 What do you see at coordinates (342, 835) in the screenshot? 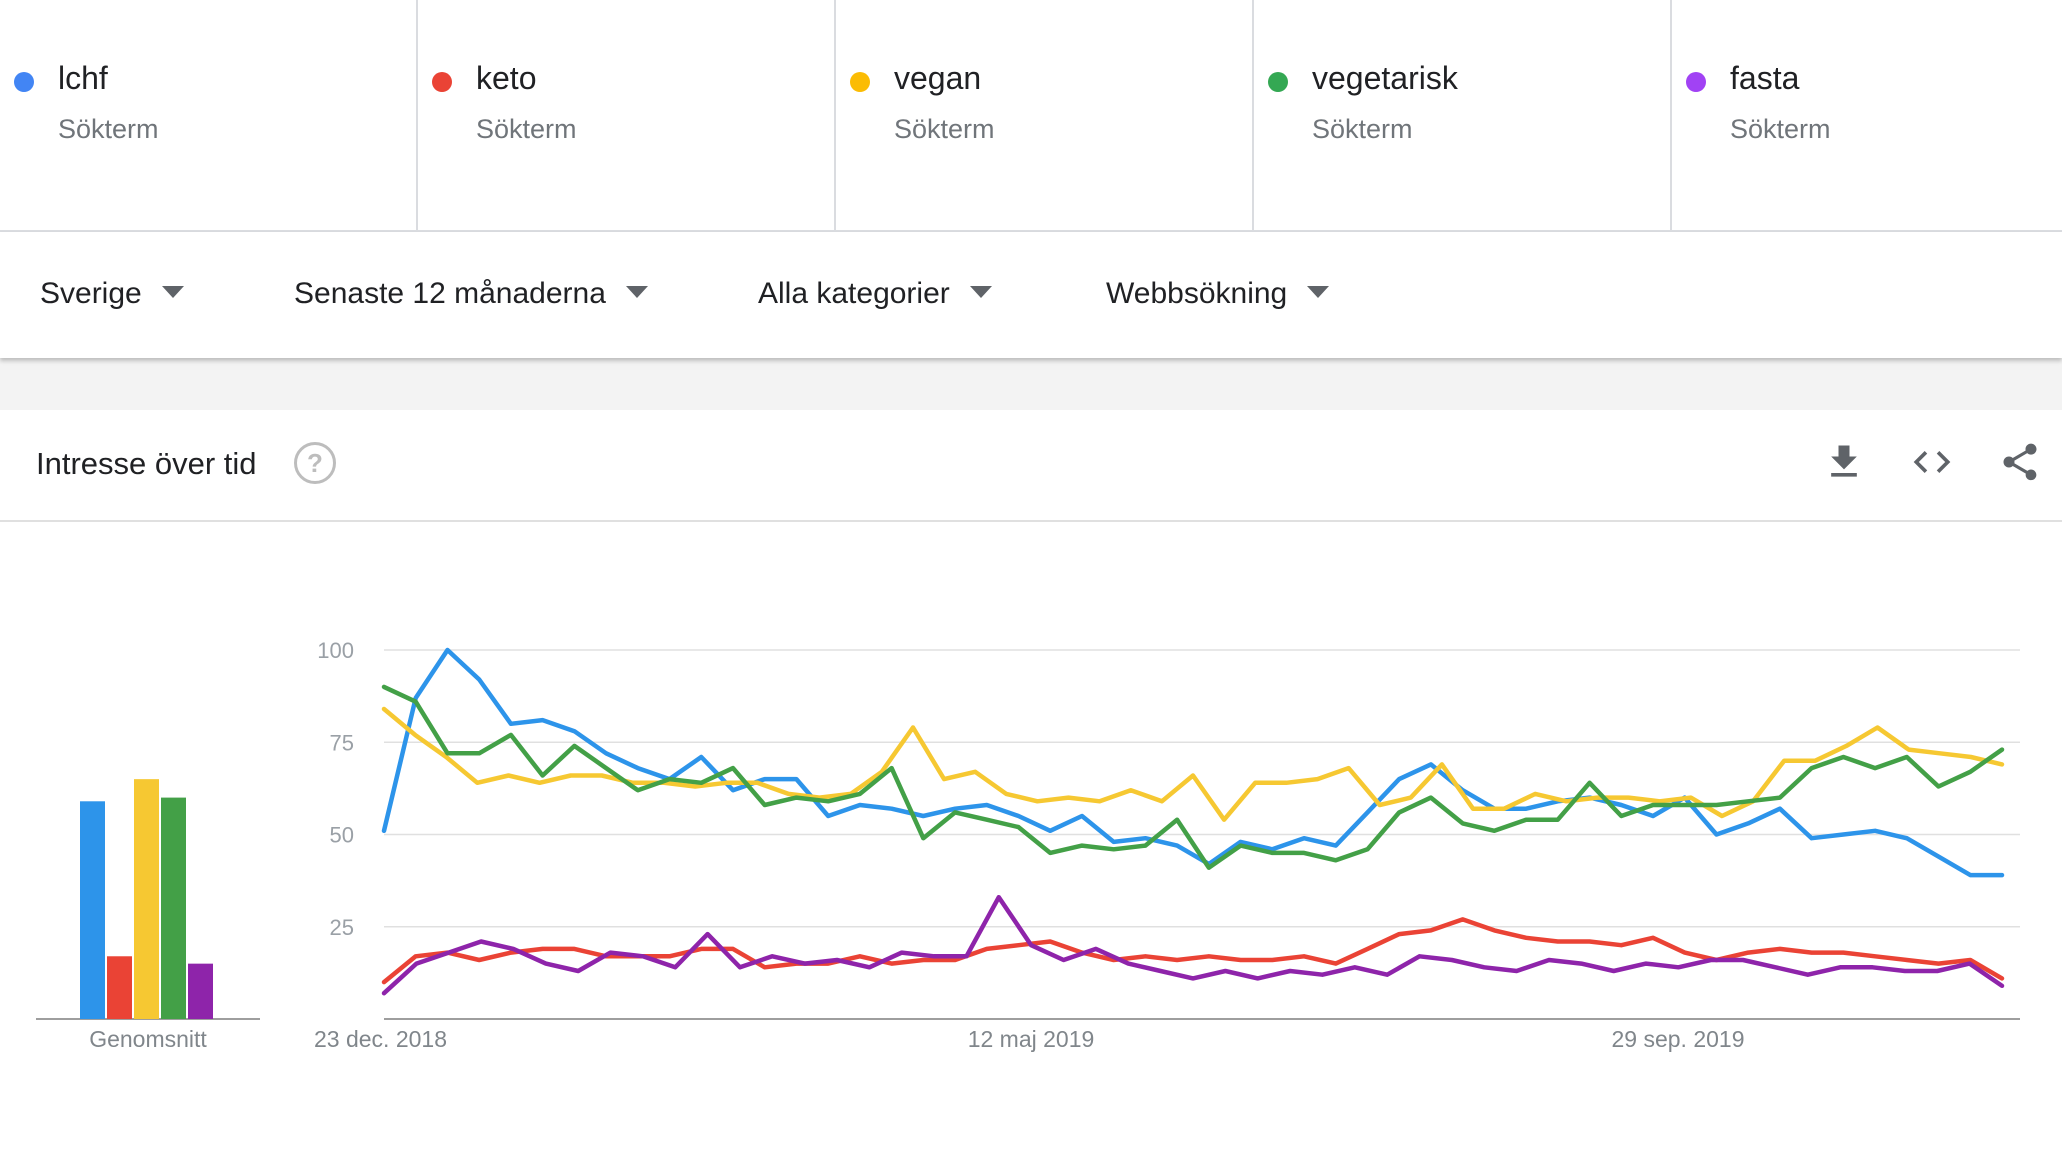
I see `y-tick-label: 50` at bounding box center [342, 835].